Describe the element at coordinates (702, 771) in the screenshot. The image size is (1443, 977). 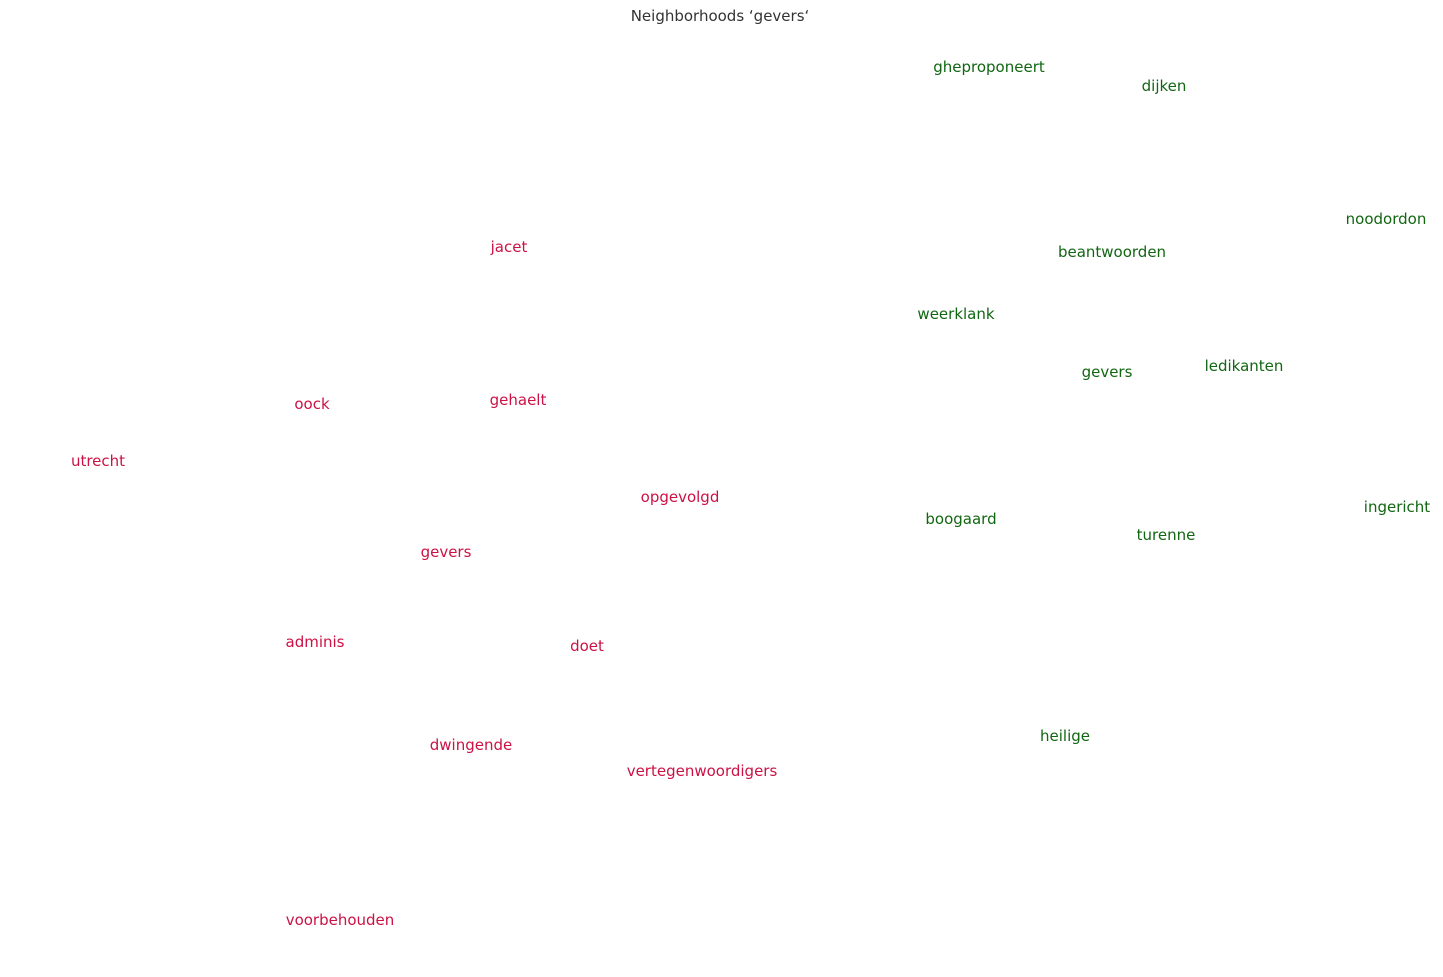
I see `word-label-vertegenwoordigers-0: vertegenwoordigers` at that location.